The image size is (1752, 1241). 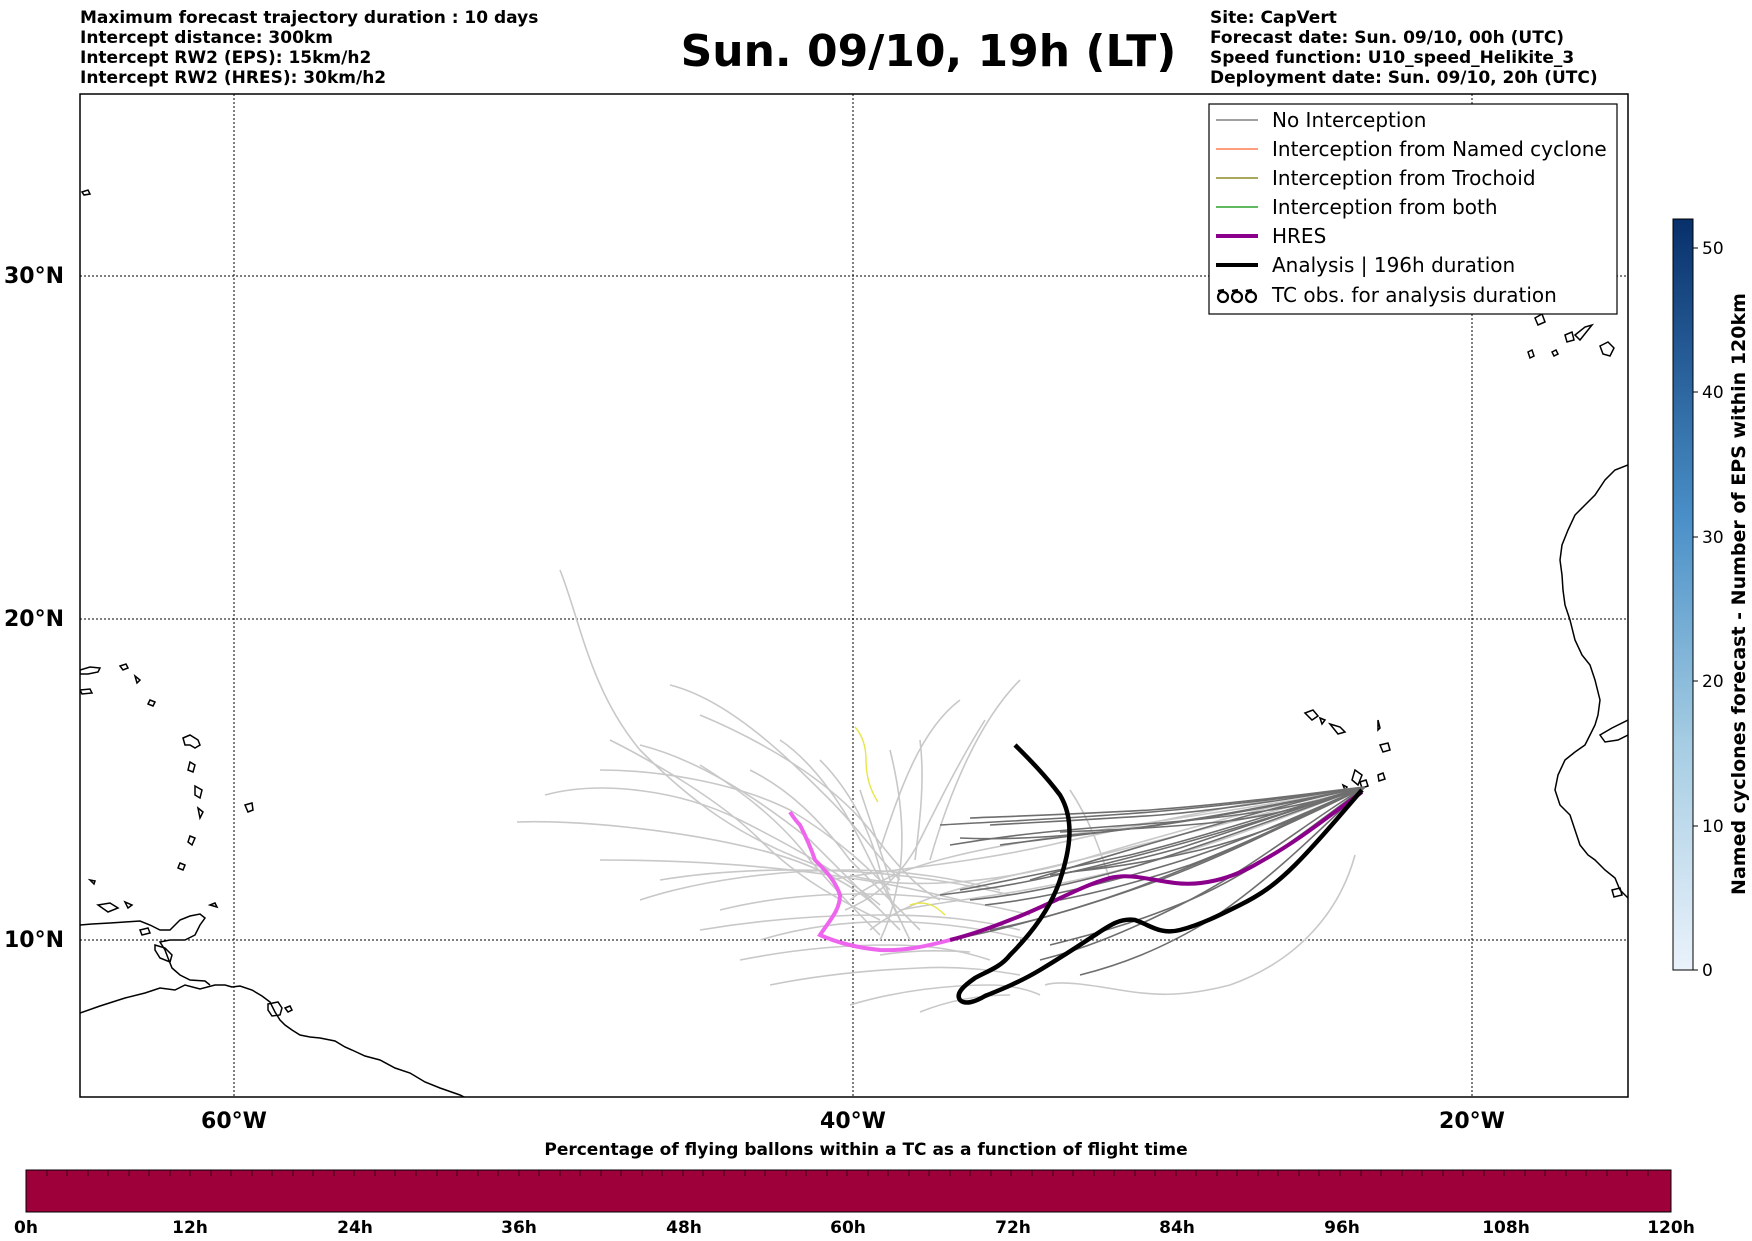 What do you see at coordinates (519, 1228) in the screenshot?
I see `bottom-bar-tick: 36h` at bounding box center [519, 1228].